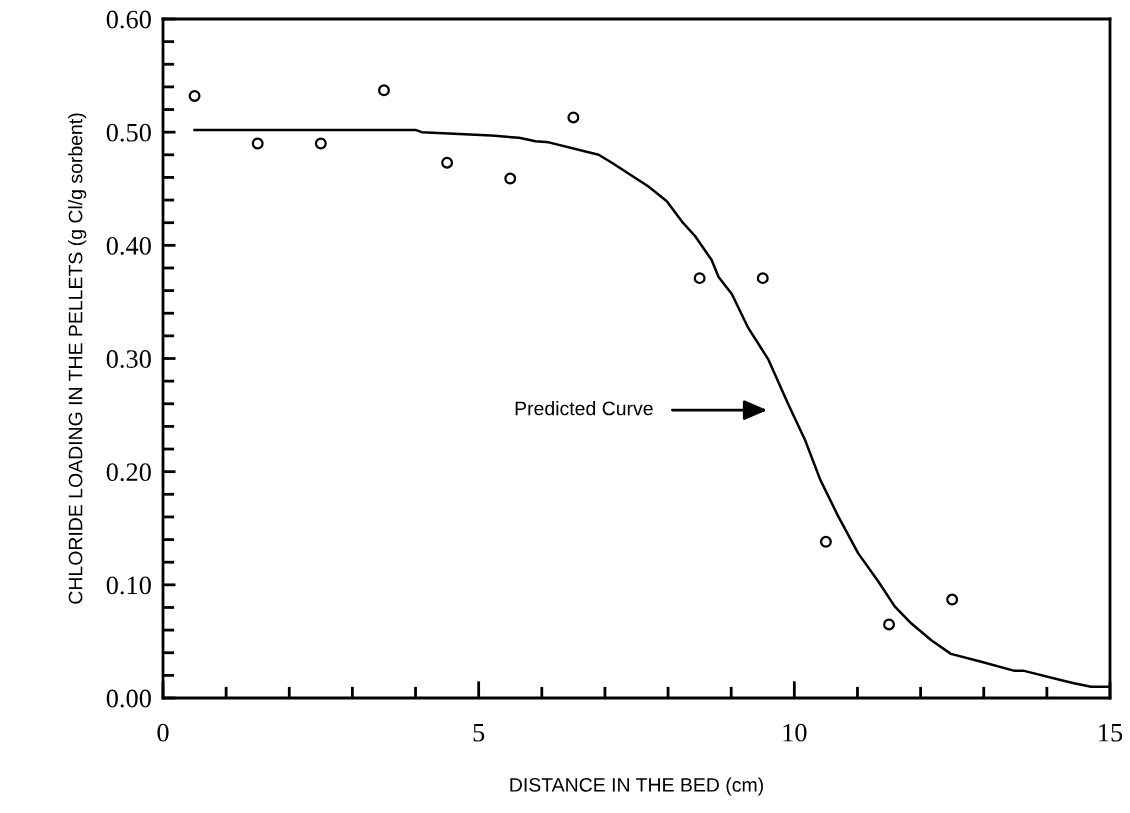 This screenshot has width=1130, height=813. I want to click on y-tick-label: 0.30, so click(128, 359).